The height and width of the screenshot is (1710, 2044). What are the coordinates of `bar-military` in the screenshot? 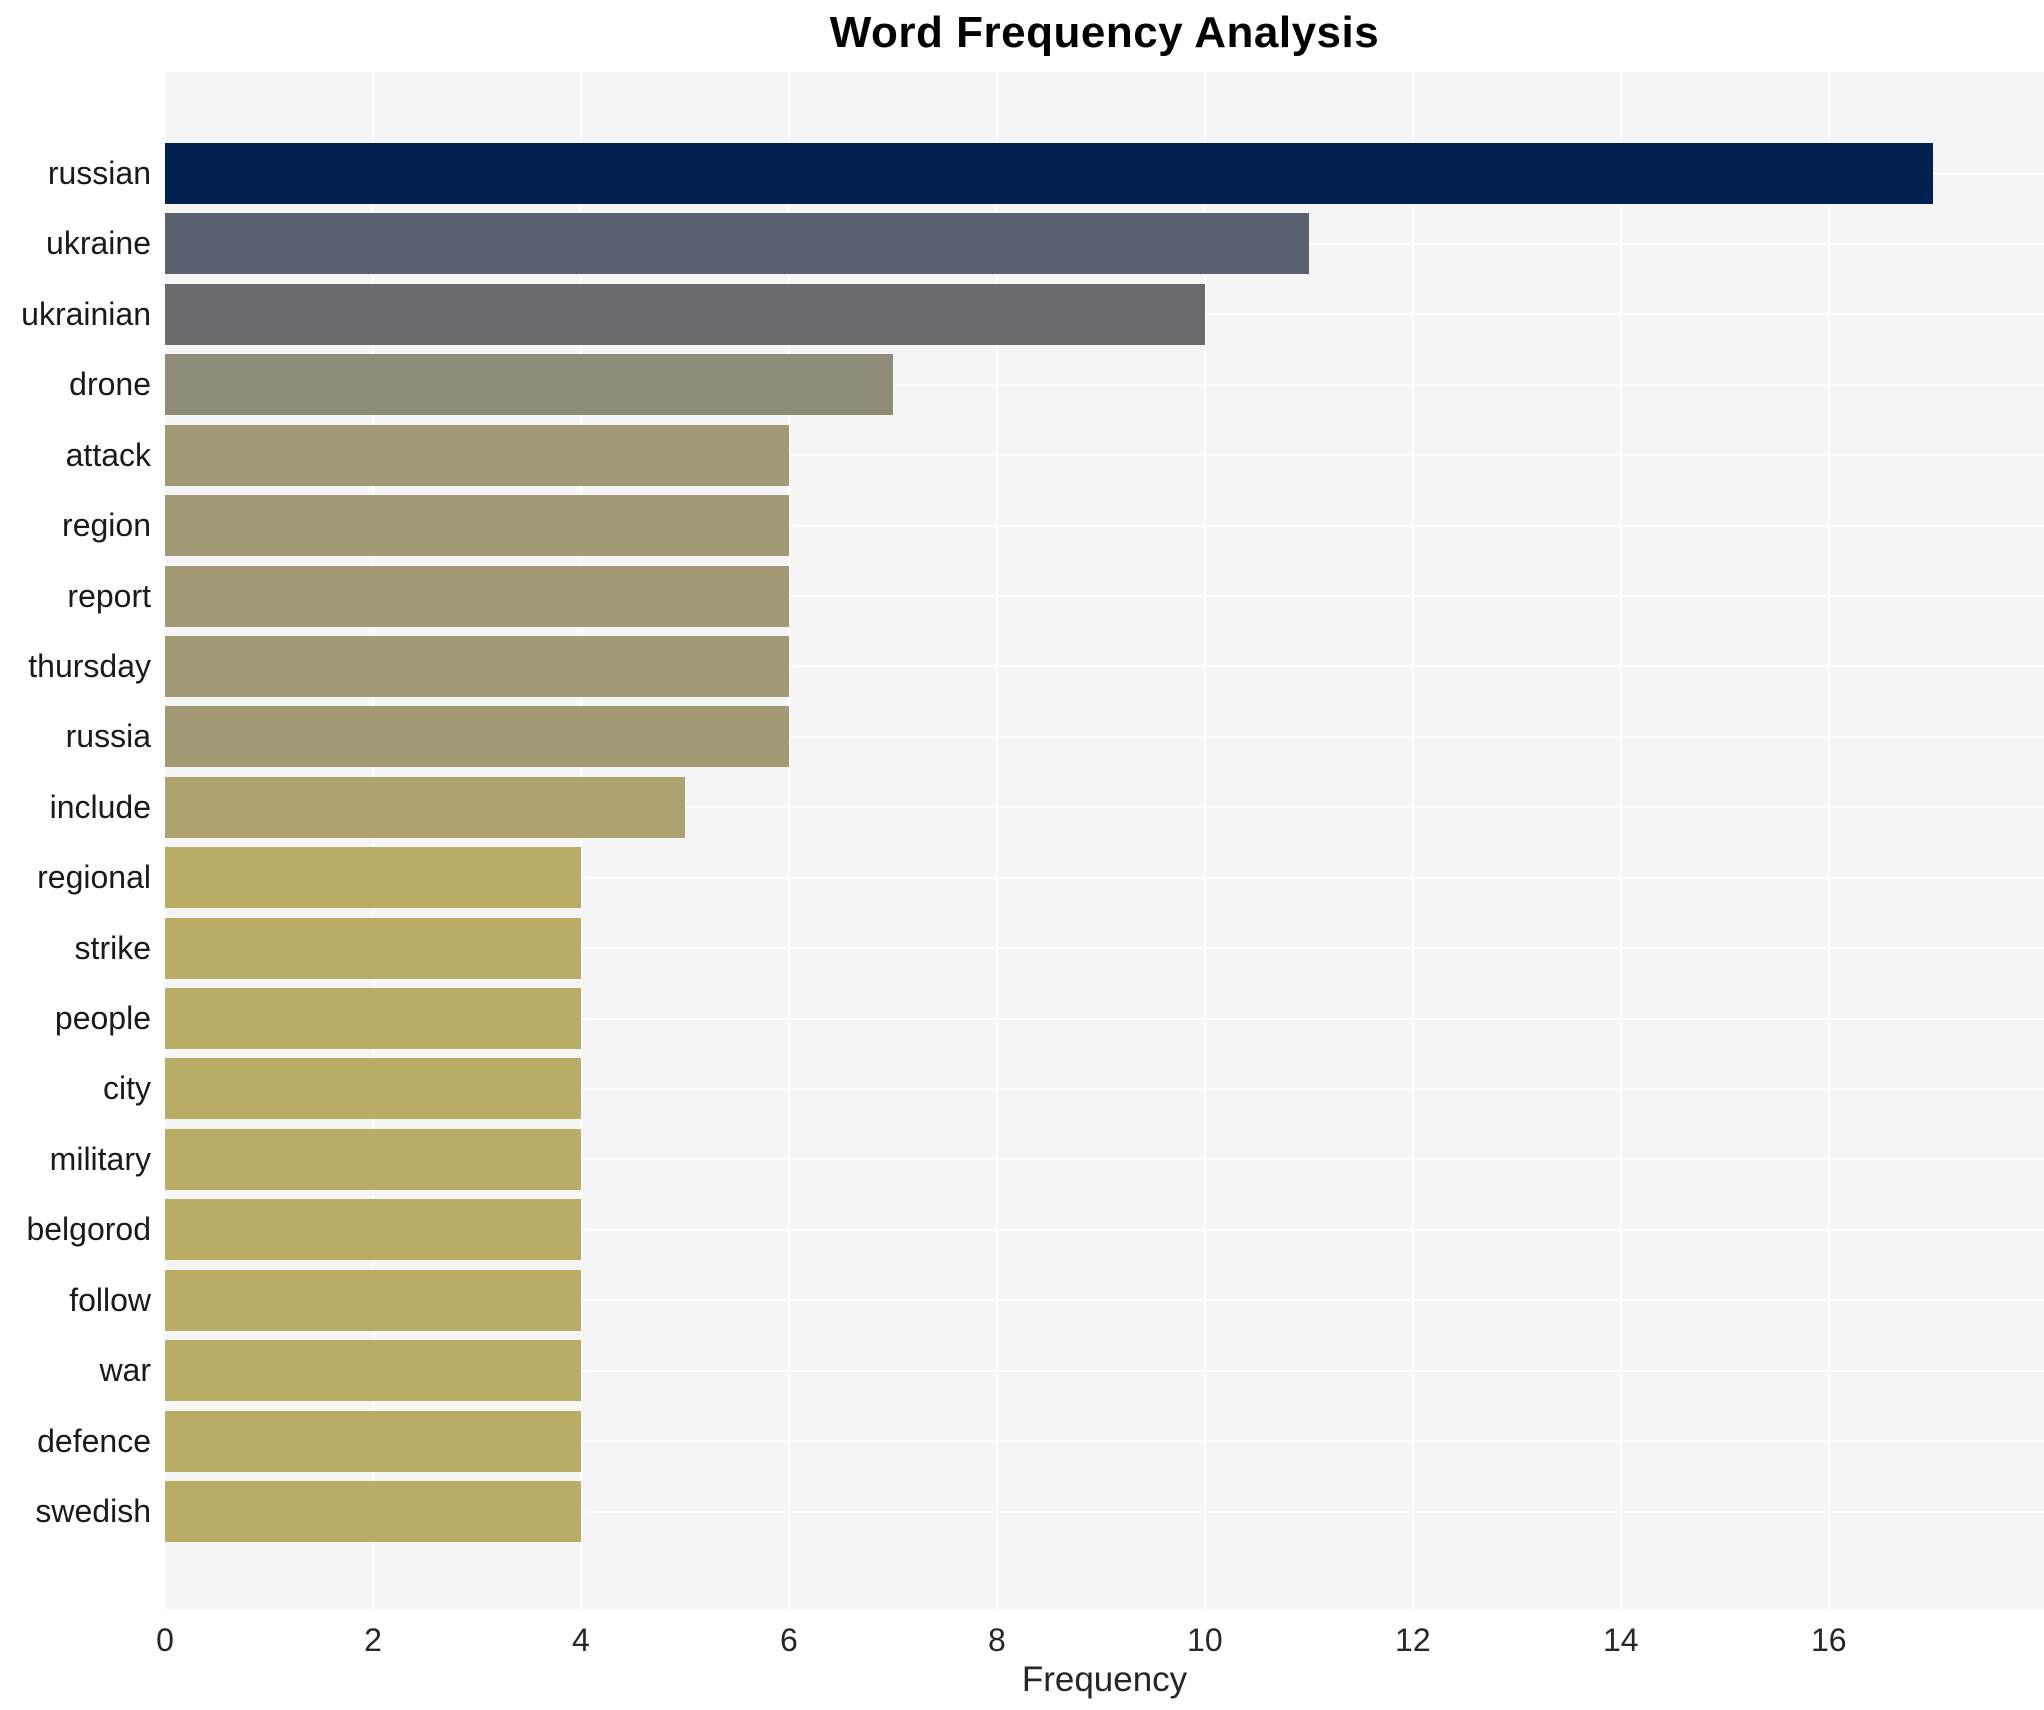 It's located at (373, 1159).